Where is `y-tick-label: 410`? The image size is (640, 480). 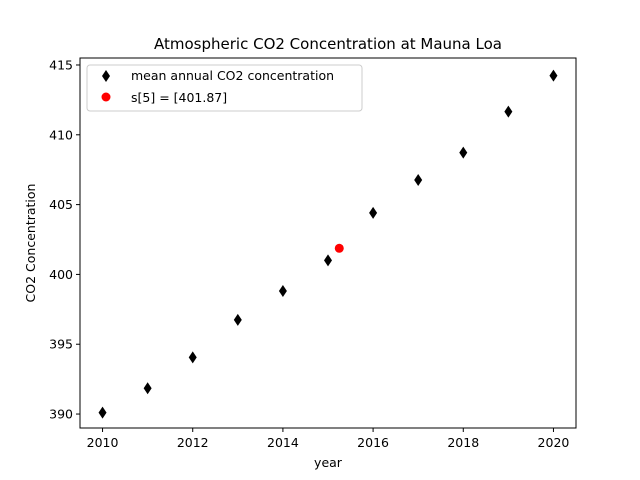 y-tick-label: 410 is located at coordinates (61, 134).